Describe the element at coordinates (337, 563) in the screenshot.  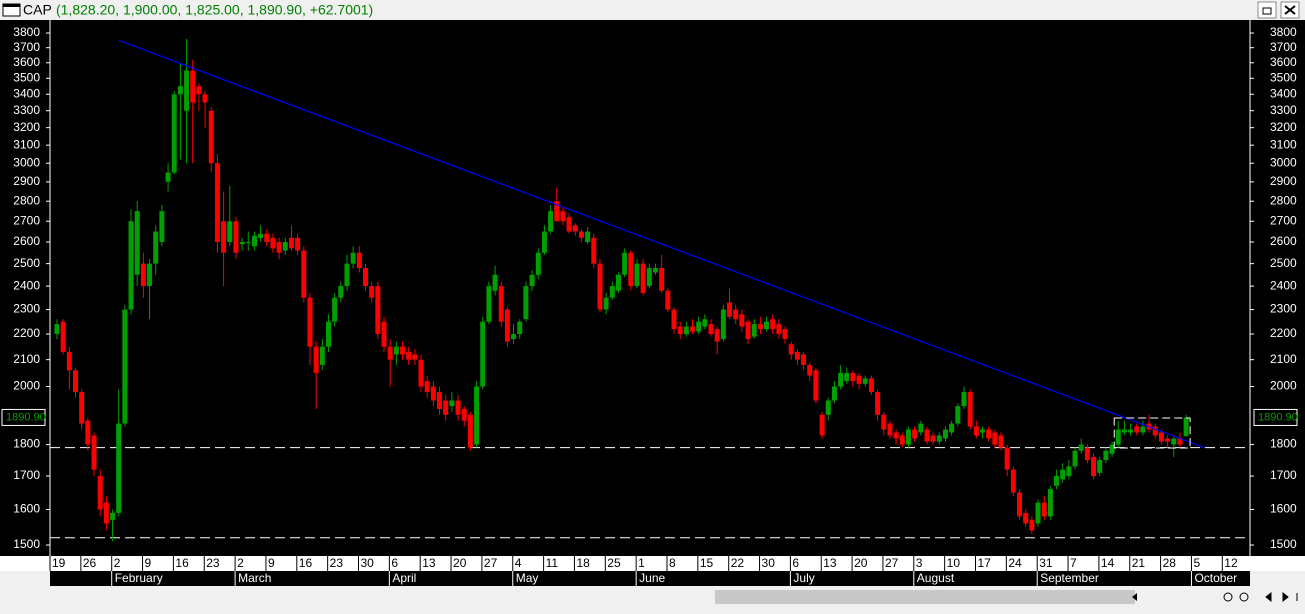
I see `x-tick-label: 23` at that location.